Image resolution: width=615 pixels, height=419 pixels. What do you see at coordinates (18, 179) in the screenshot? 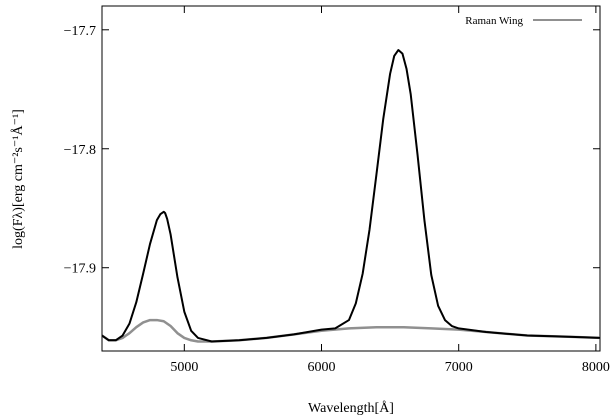
I see `y-axis-title: log(Fλ)[erg cm⁻²s⁻¹Å⁻¹]` at bounding box center [18, 179].